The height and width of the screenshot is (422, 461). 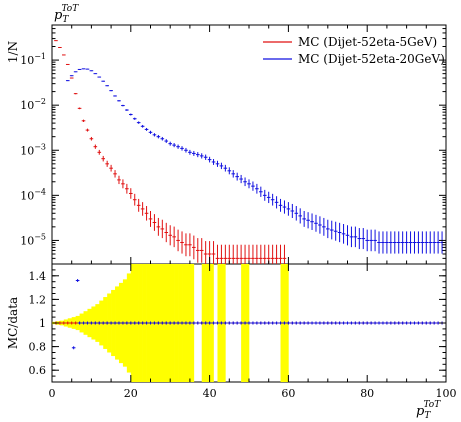 What do you see at coordinates (38, 276) in the screenshot?
I see `ratio-y-tick-label: 1.4` at bounding box center [38, 276].